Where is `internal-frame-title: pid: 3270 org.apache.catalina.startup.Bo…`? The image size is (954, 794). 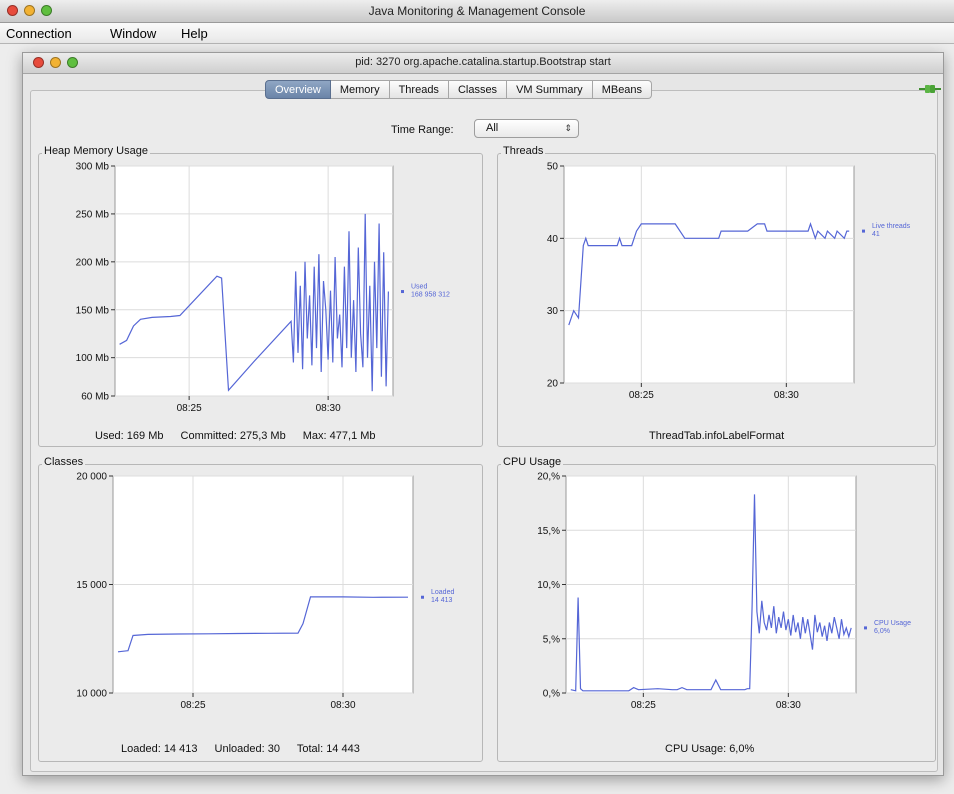
internal-frame-title: pid: 3270 org.apache.catalina.startup.Bo… is located at coordinates (483, 62).